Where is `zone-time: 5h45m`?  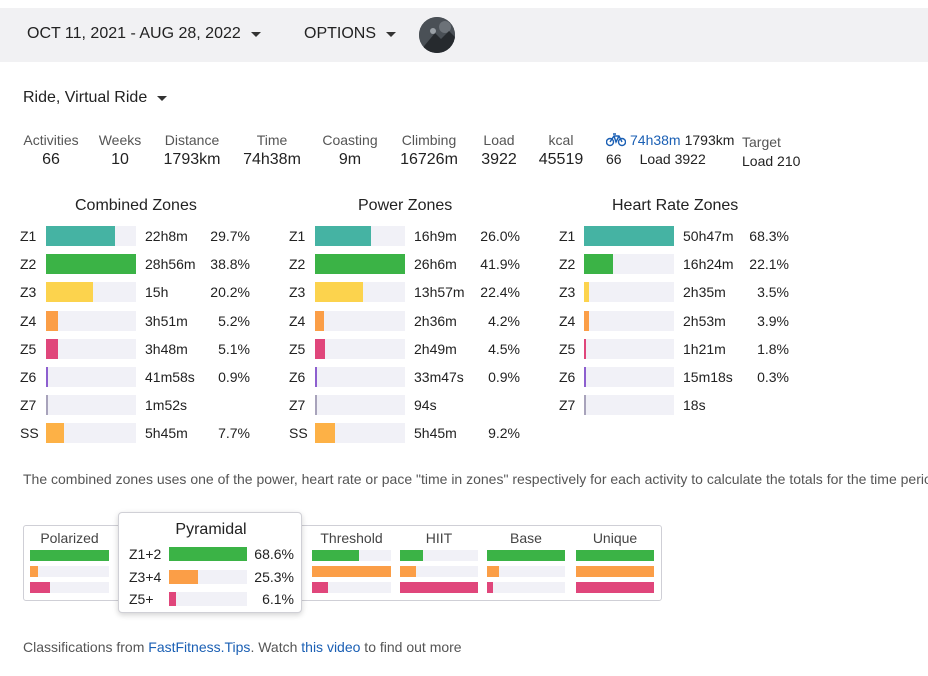 zone-time: 5h45m is located at coordinates (435, 433).